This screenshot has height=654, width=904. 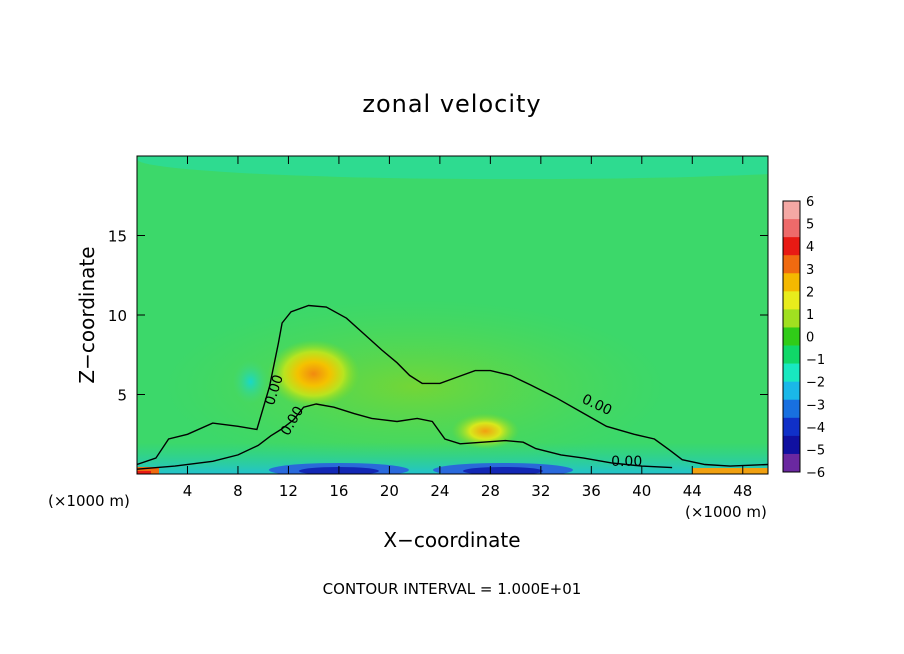 I want to click on x-unit-right: (×1000 m), so click(x=726, y=512).